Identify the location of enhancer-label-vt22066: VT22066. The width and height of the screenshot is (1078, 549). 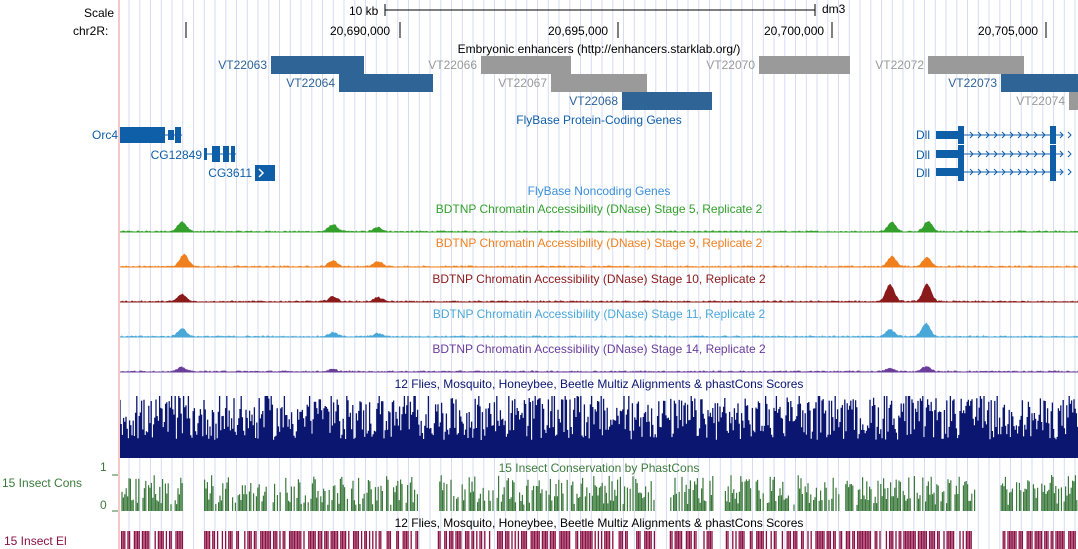
(452, 65).